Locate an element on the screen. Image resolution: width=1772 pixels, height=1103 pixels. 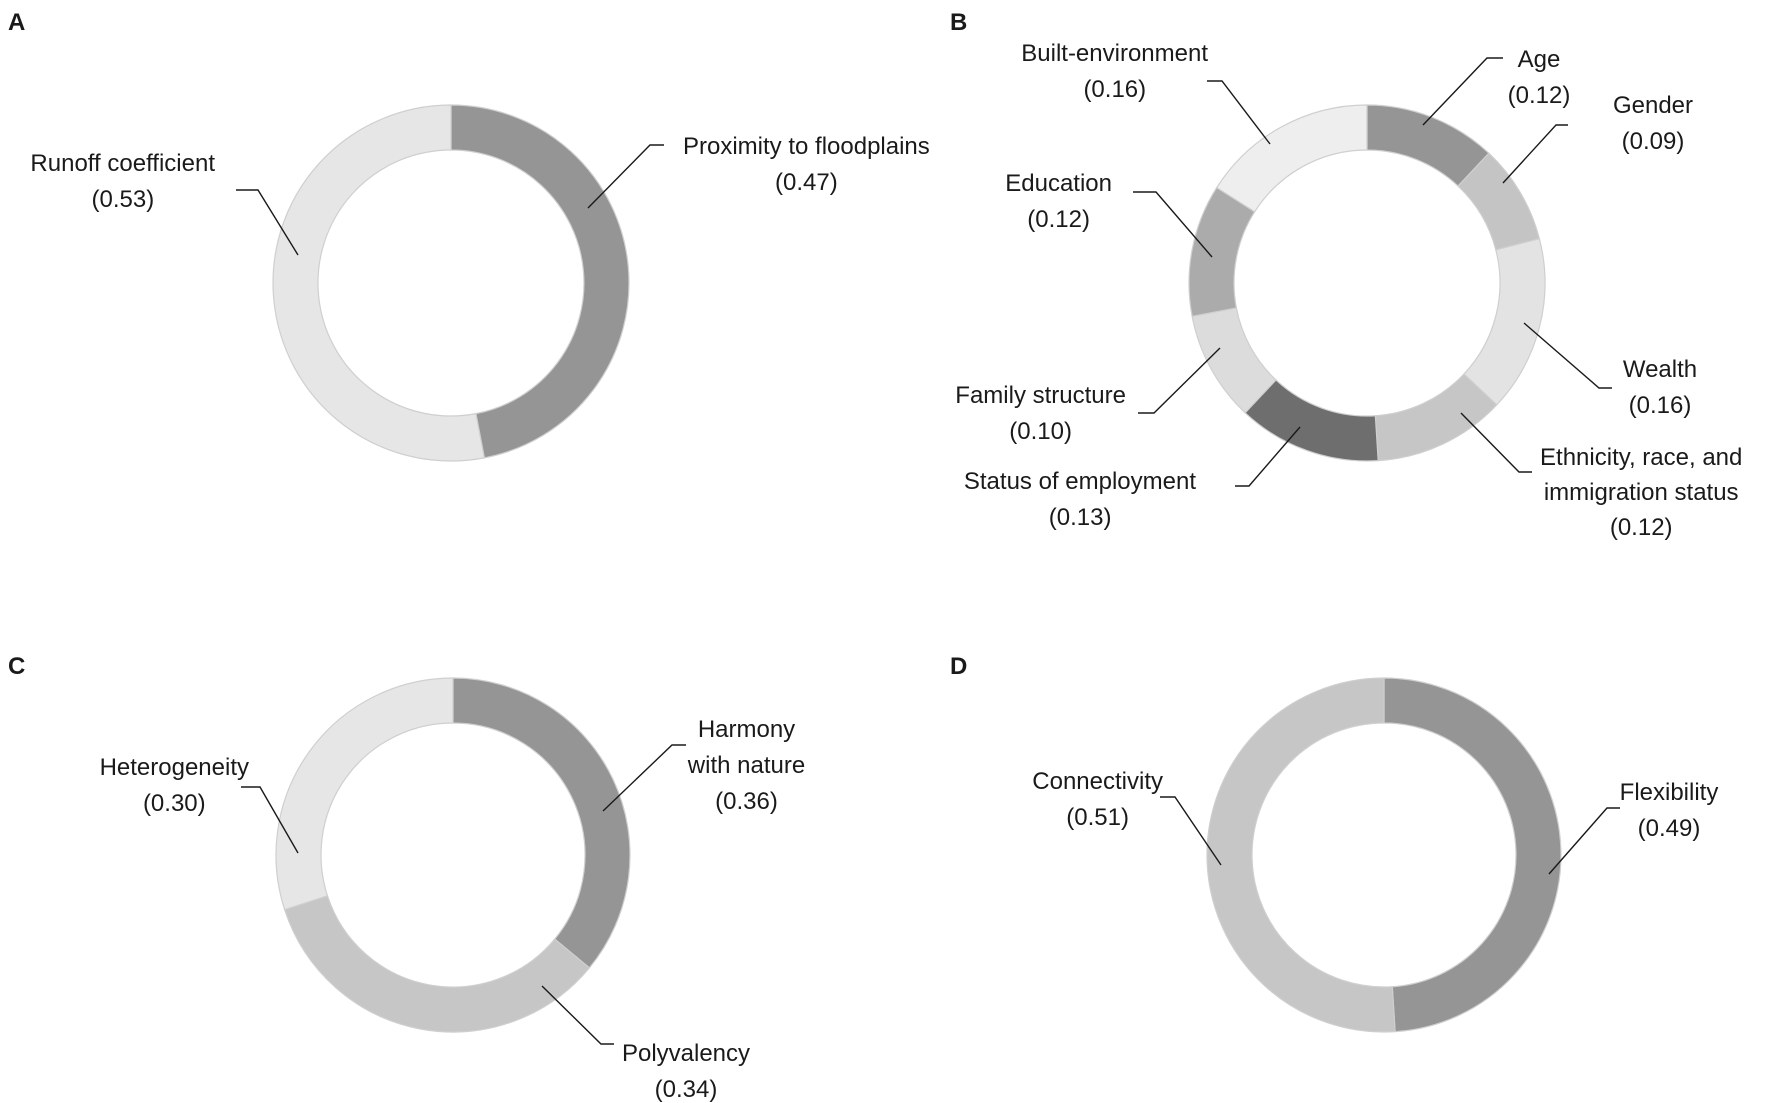
slice-name-proximity-to-floodplains: Proximity to floodplains is located at coordinates (806, 146).